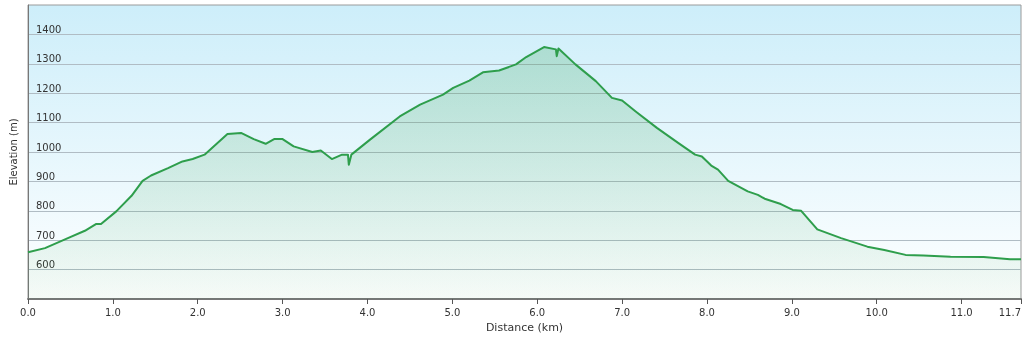 The height and width of the screenshot is (341, 1024). I want to click on y-tick-label: 900, so click(46, 176).